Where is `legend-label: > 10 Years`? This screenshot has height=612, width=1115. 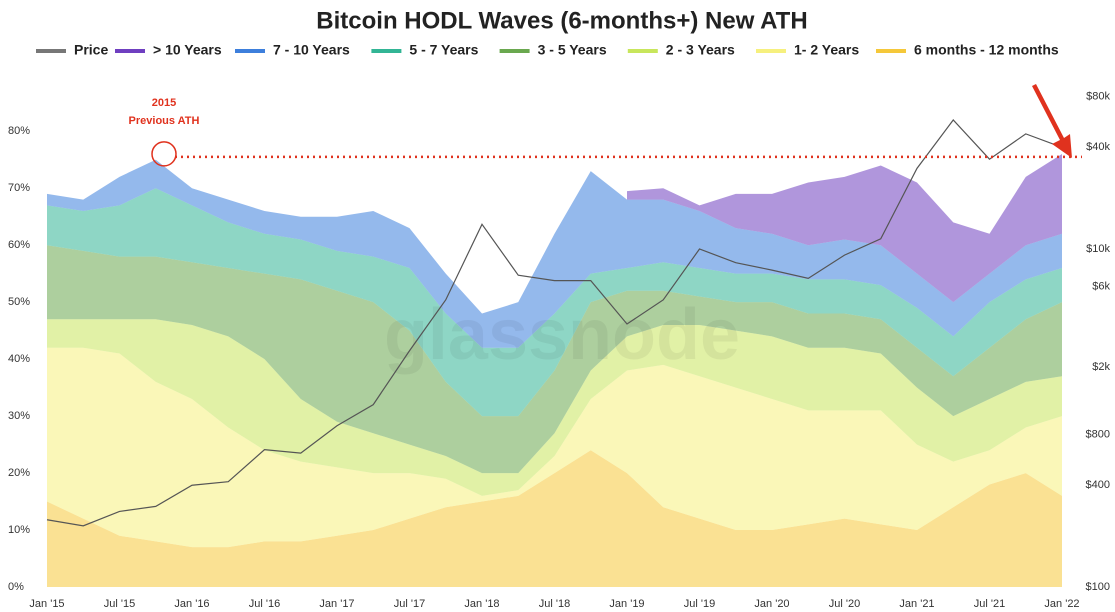
legend-label: > 10 Years is located at coordinates (187, 50).